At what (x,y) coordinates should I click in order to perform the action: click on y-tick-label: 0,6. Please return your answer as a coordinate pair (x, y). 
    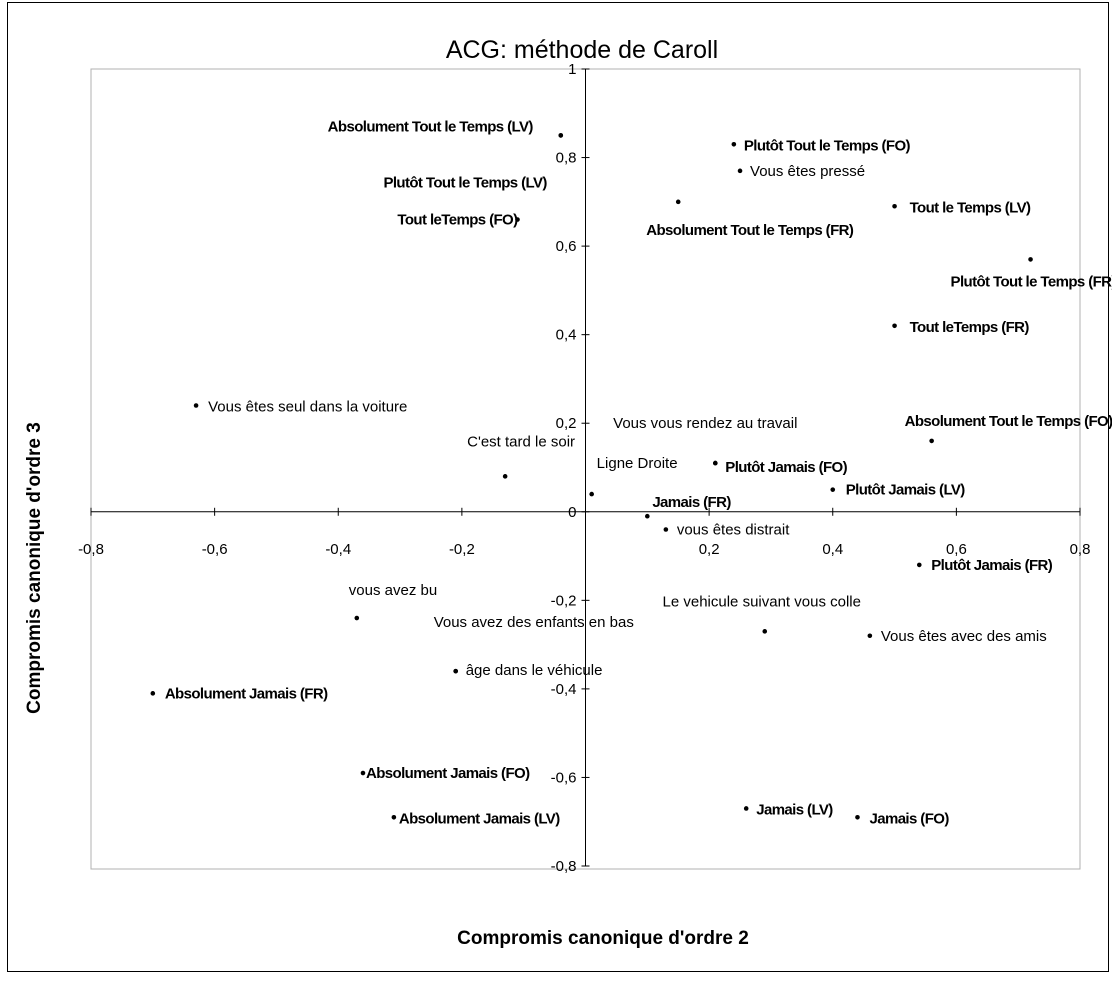
    Looking at the image, I should click on (566, 246).